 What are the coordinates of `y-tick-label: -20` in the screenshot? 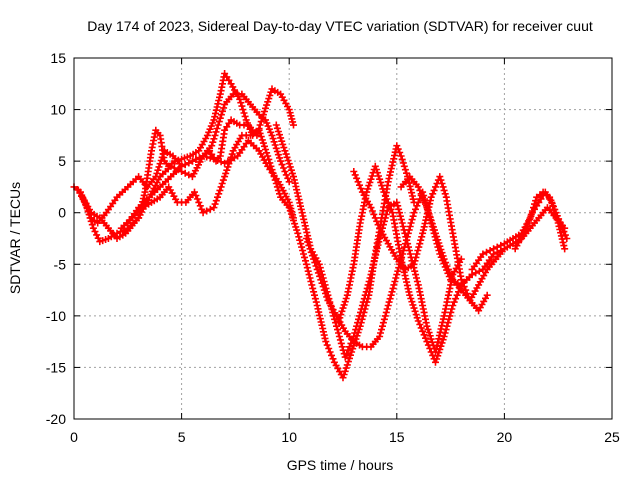 It's located at (56, 419).